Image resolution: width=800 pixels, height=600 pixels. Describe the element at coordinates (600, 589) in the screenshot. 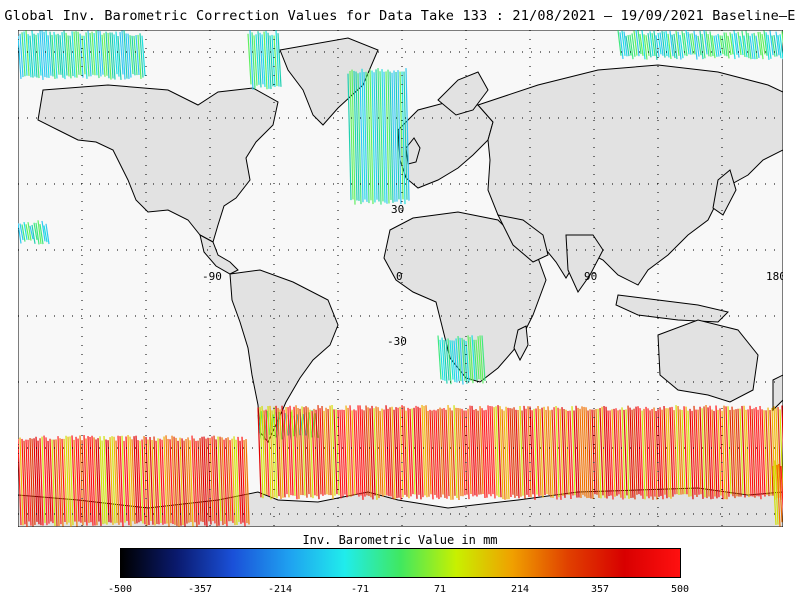

I see `colorbar-tick: 357` at that location.